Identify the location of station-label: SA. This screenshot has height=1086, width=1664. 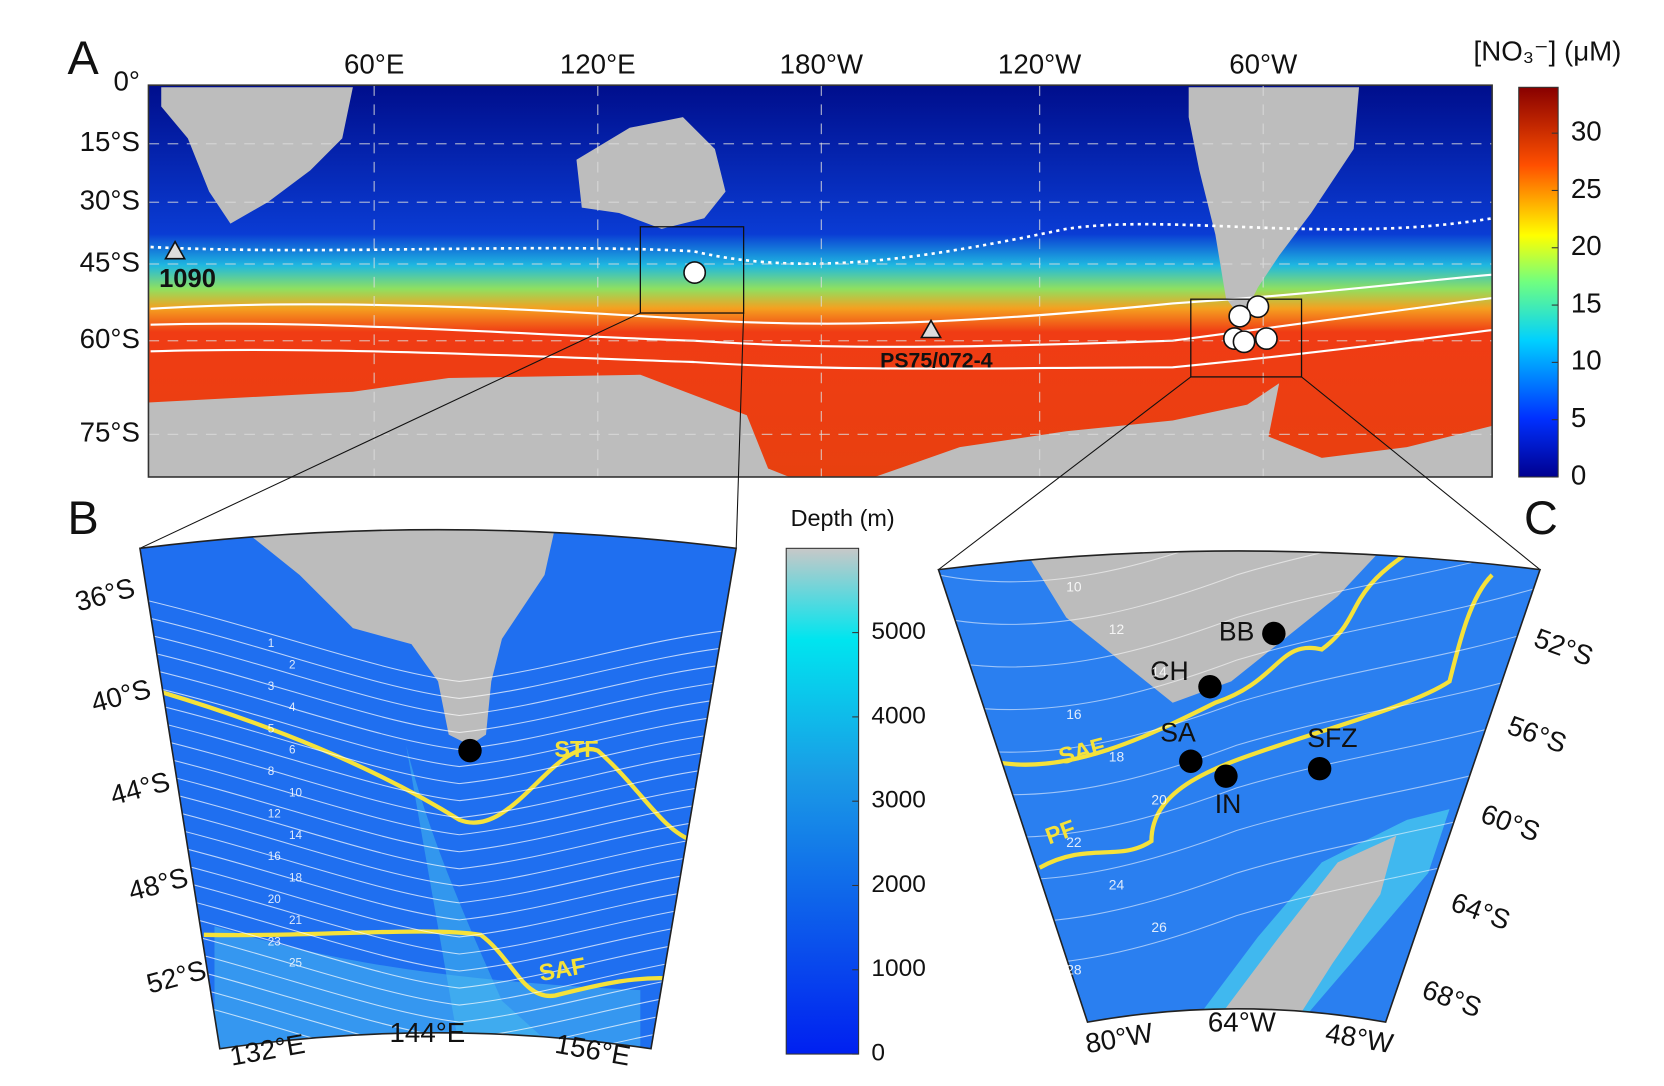
(1178, 733).